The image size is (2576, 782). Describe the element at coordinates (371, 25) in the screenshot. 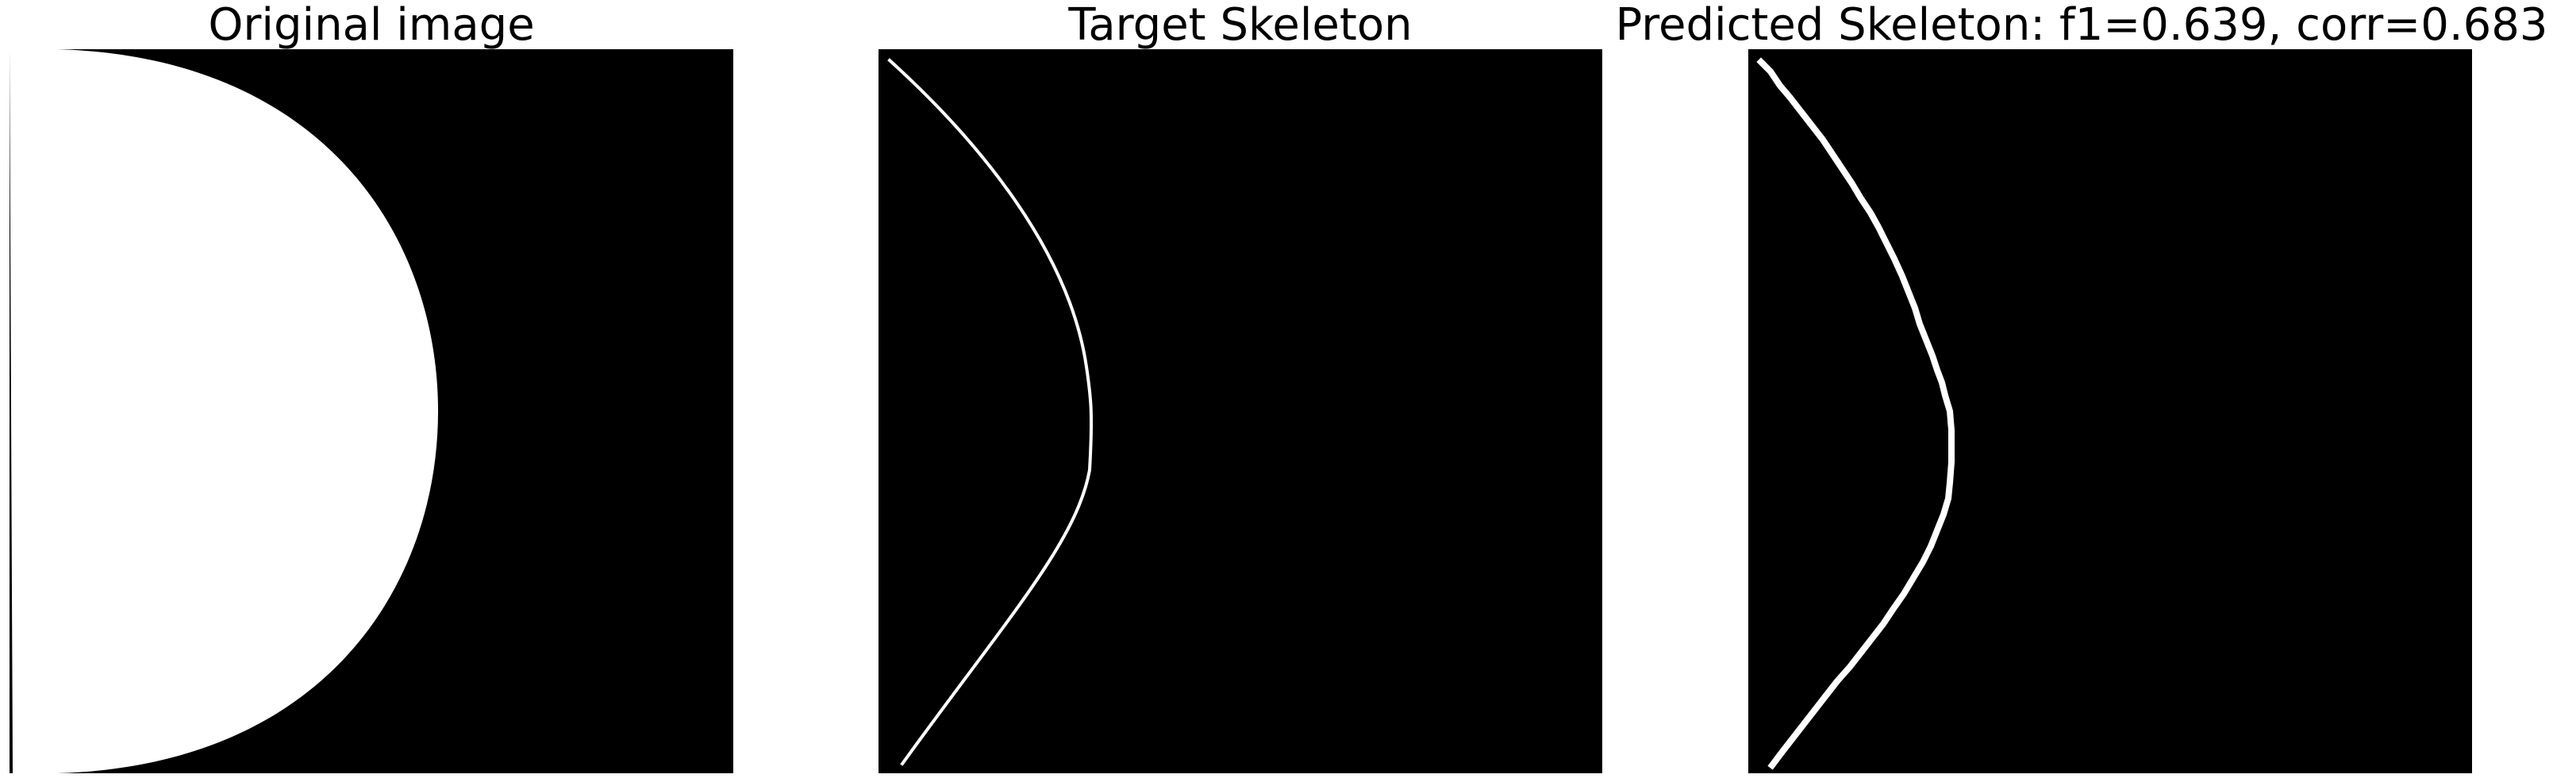

I see `original-image-title: Original image` at that location.